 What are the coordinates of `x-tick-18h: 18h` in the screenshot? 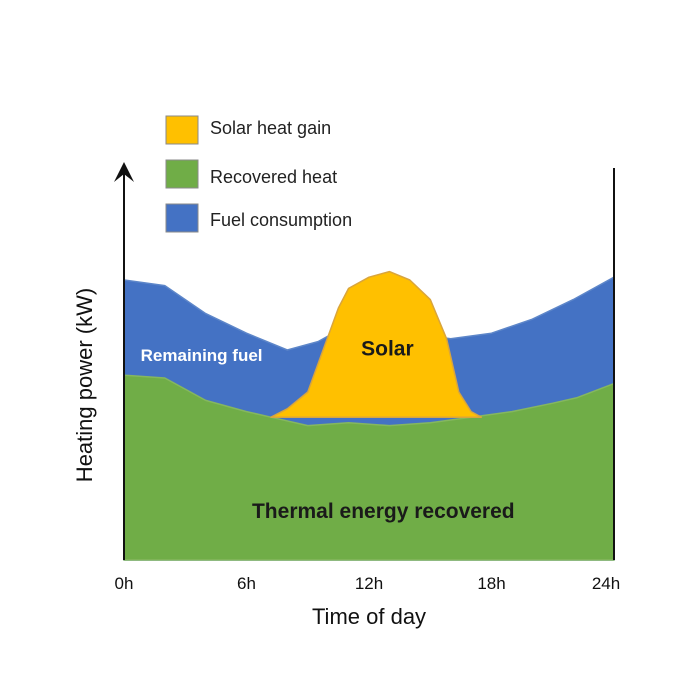 It's located at (491, 583).